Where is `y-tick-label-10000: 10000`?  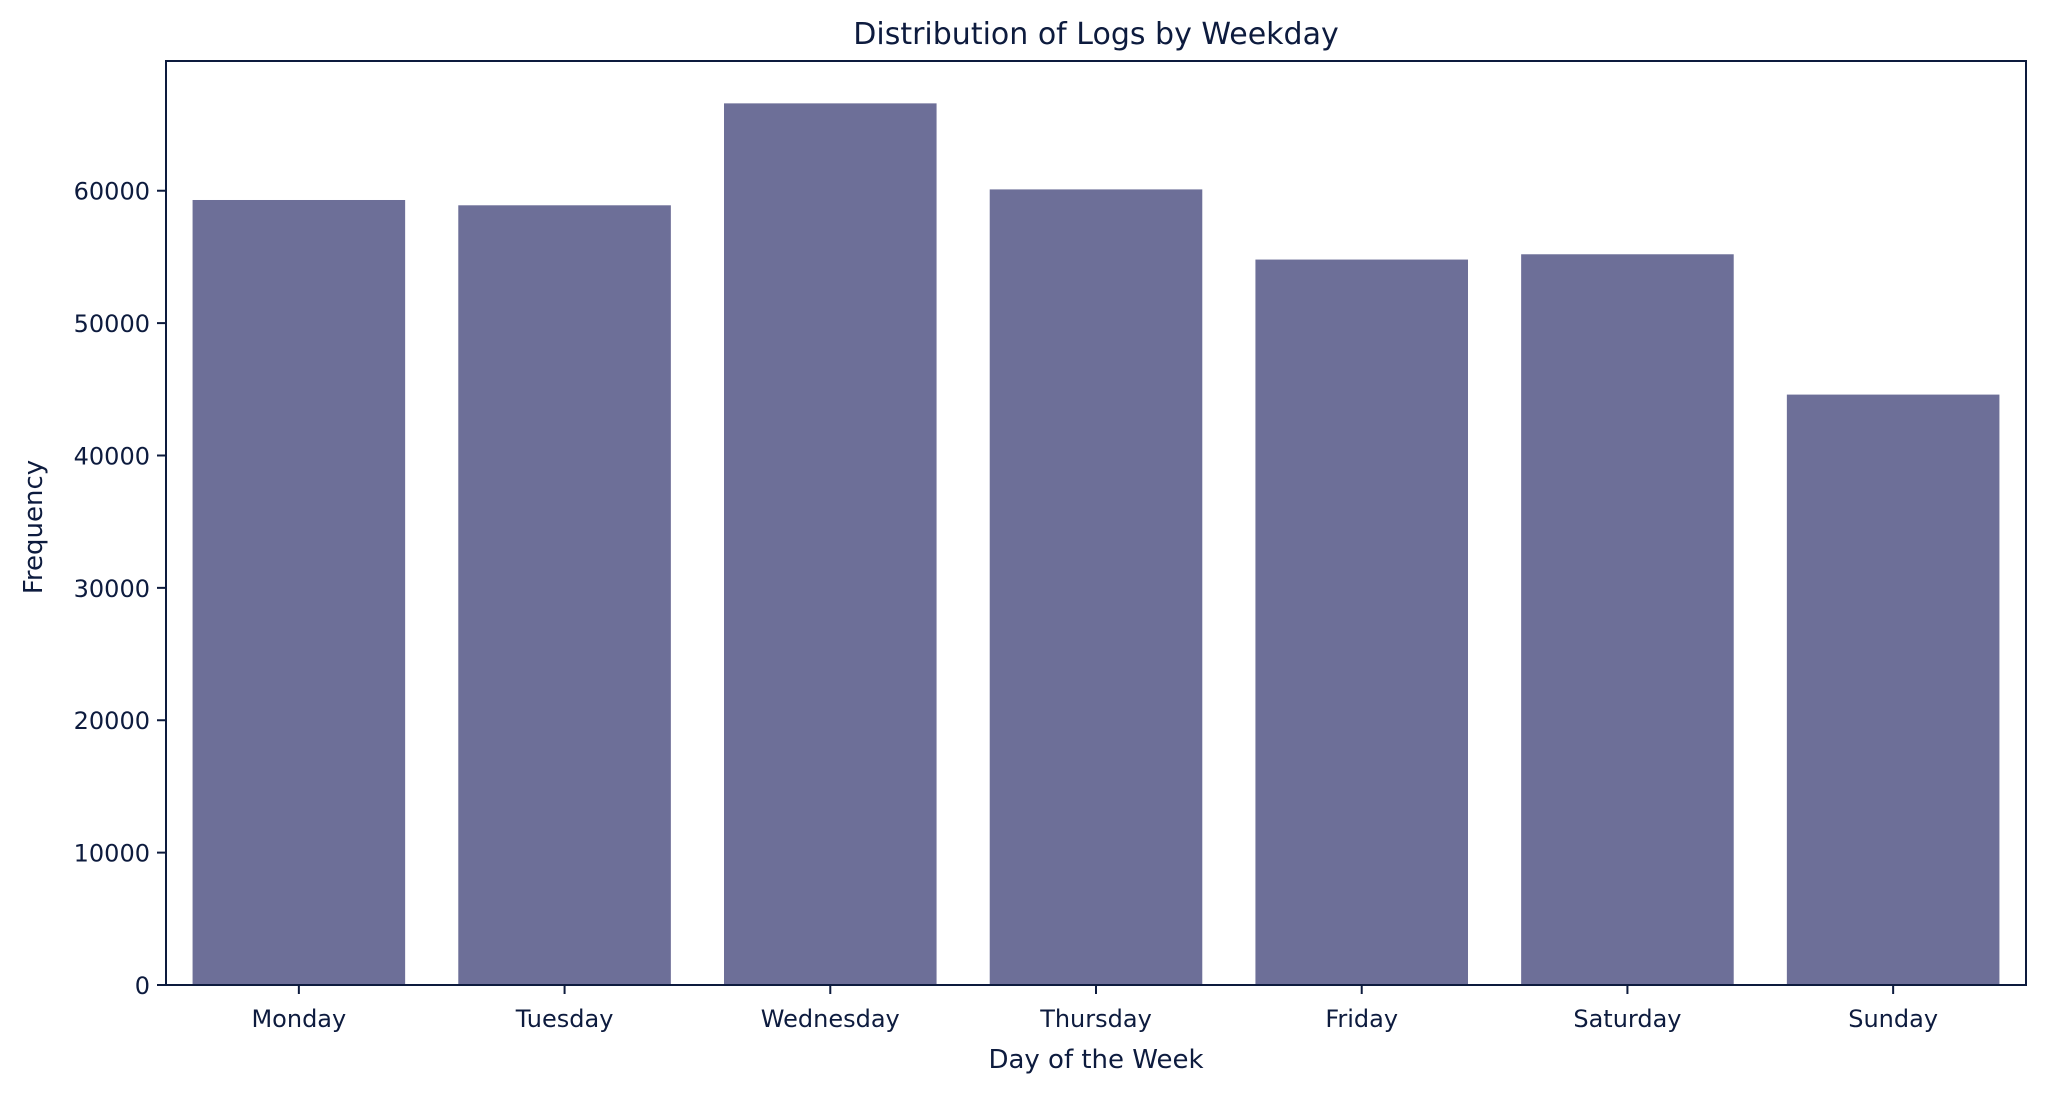
y-tick-label-10000: 10000 is located at coordinates (112, 854).